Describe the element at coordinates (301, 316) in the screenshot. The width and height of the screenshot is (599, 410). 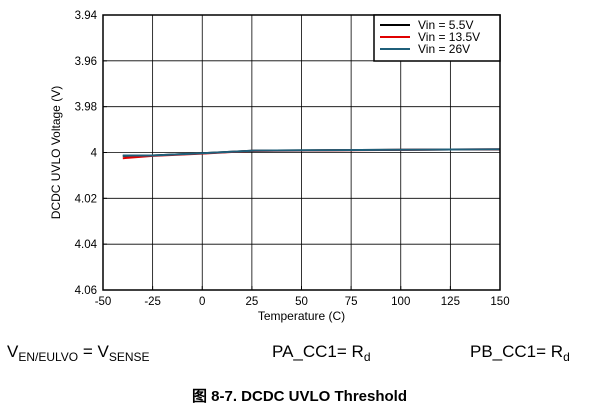
I see `x-axis-title: Temperature (C)` at that location.